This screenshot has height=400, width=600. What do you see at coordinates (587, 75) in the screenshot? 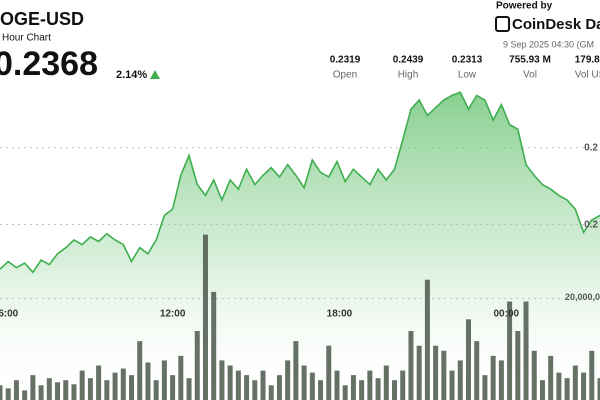
I see `stat-label: Vol US` at bounding box center [587, 75].